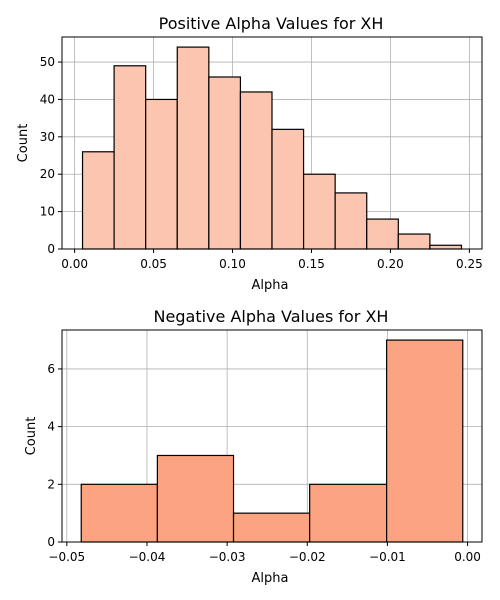 Image resolution: width=500 pixels, height=600 pixels. What do you see at coordinates (227, 557) in the screenshot?
I see `x-tick-label: −0.03` at bounding box center [227, 557].